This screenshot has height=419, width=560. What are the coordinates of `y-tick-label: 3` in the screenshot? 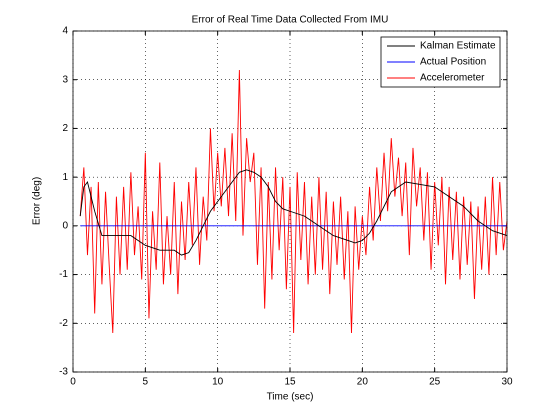 It's located at (65, 79).